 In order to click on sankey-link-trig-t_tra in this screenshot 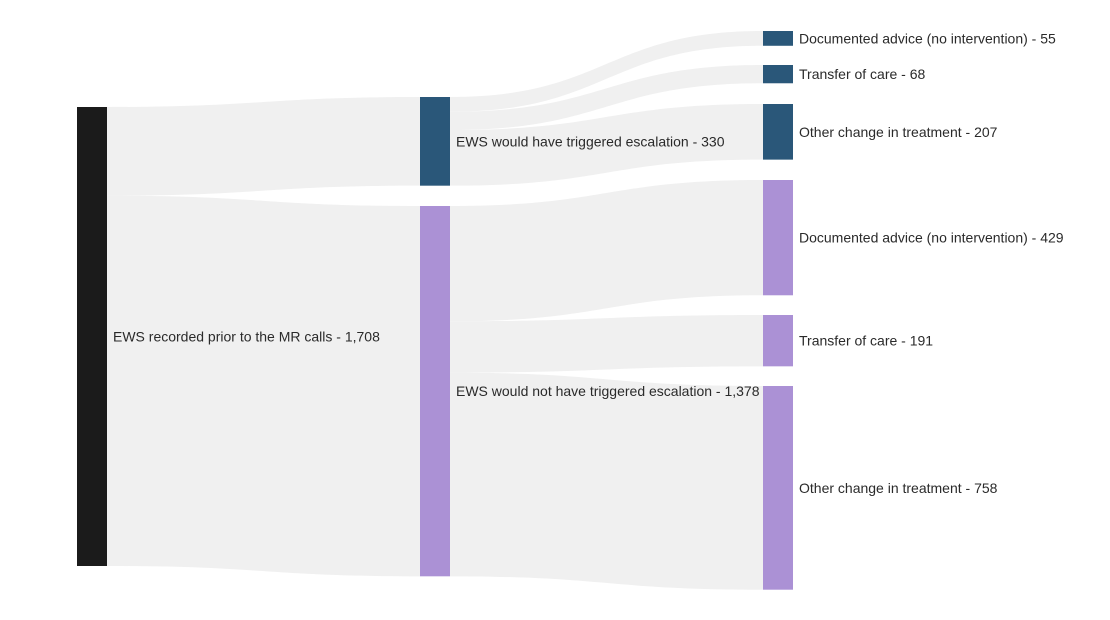, I will do `click(606, 98)`.